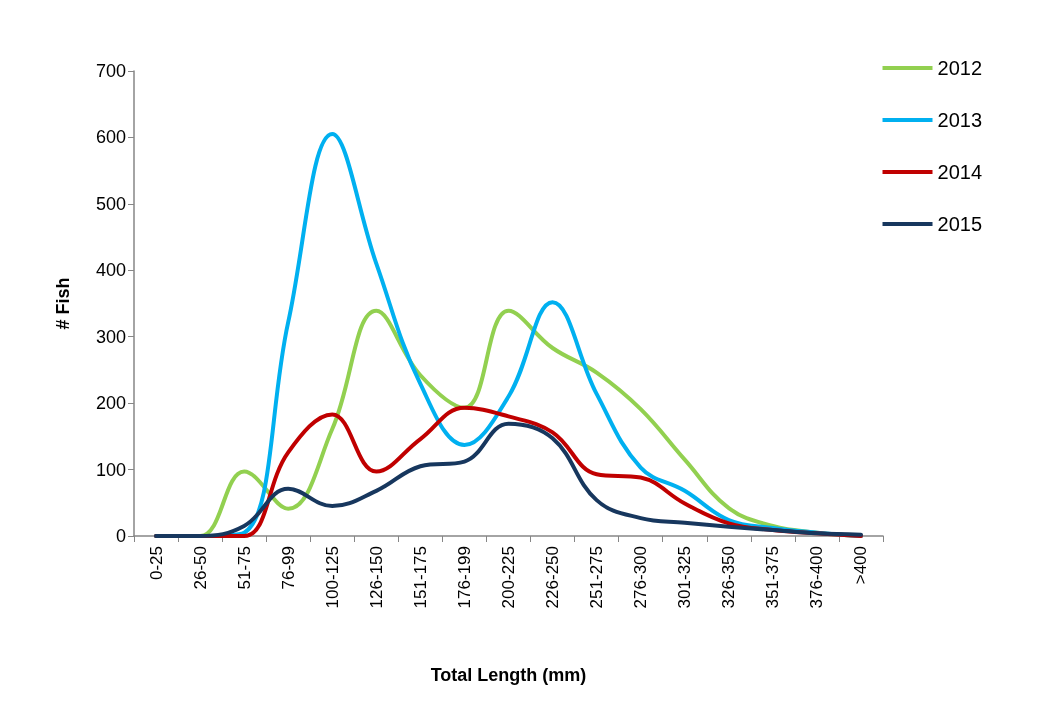 The width and height of the screenshot is (1040, 711). I want to click on legend-label: 2015, so click(960, 224).